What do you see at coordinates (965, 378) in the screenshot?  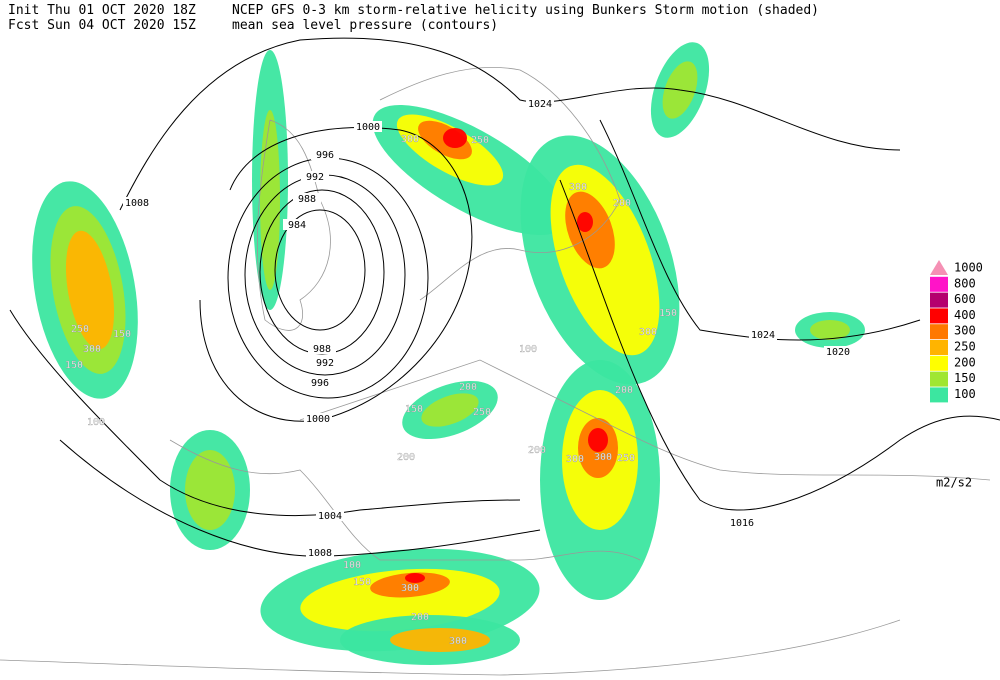 I see `legend-label: 150` at bounding box center [965, 378].